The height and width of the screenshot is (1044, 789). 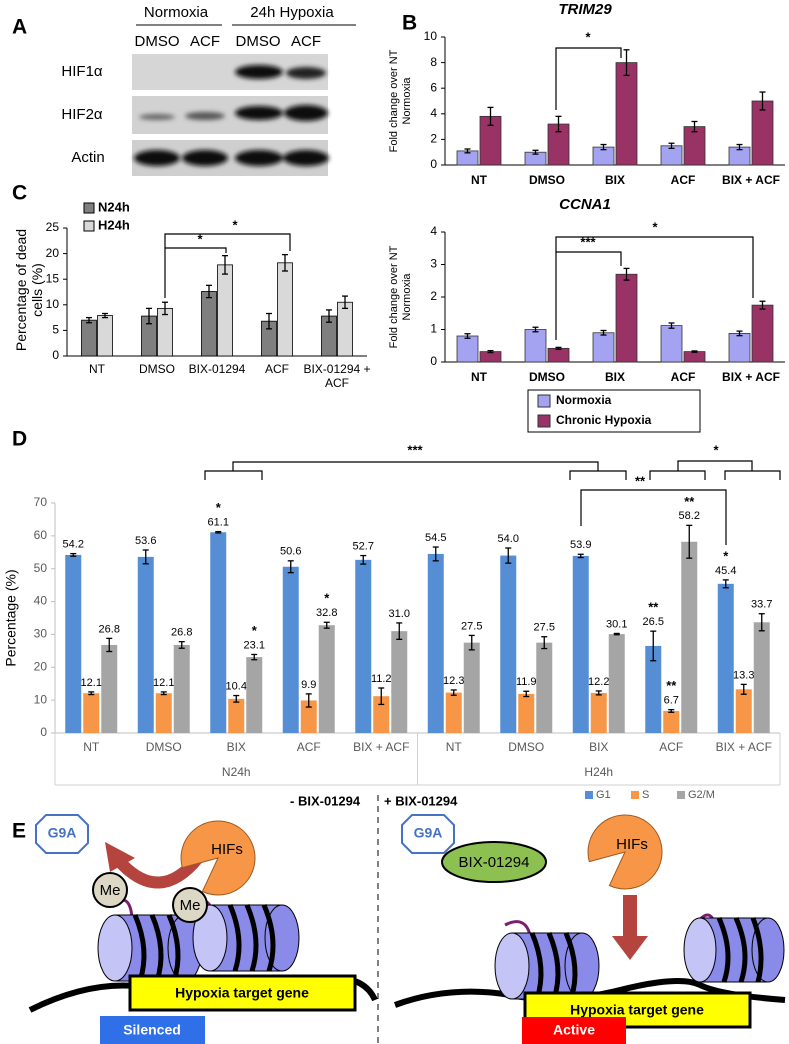 I want to click on y-axis-title: Percentage of dead cells (%), so click(x=29, y=290).